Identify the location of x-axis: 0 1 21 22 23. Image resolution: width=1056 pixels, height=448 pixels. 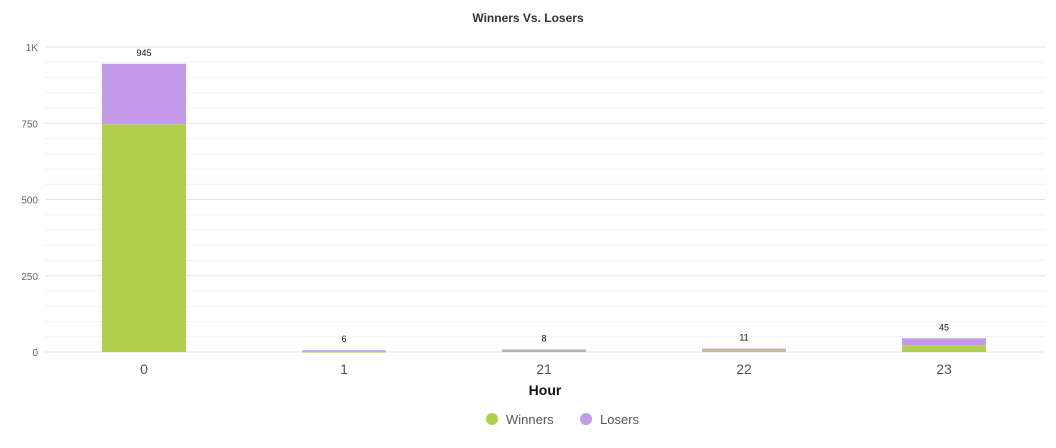
(546, 369).